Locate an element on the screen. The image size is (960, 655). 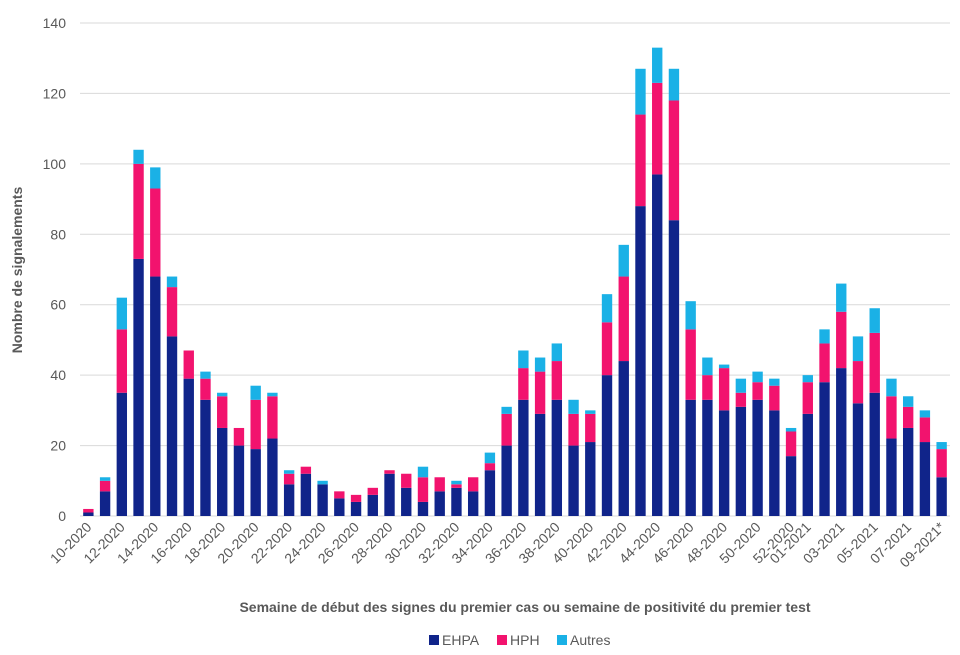
legend-label: Autres is located at coordinates (590, 640).